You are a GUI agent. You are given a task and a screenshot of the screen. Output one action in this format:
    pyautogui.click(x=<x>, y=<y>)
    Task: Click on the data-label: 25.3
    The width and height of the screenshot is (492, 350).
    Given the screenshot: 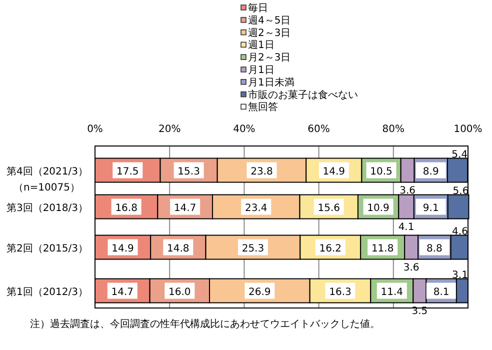 What is the action you would take?
    pyautogui.click(x=253, y=248)
    